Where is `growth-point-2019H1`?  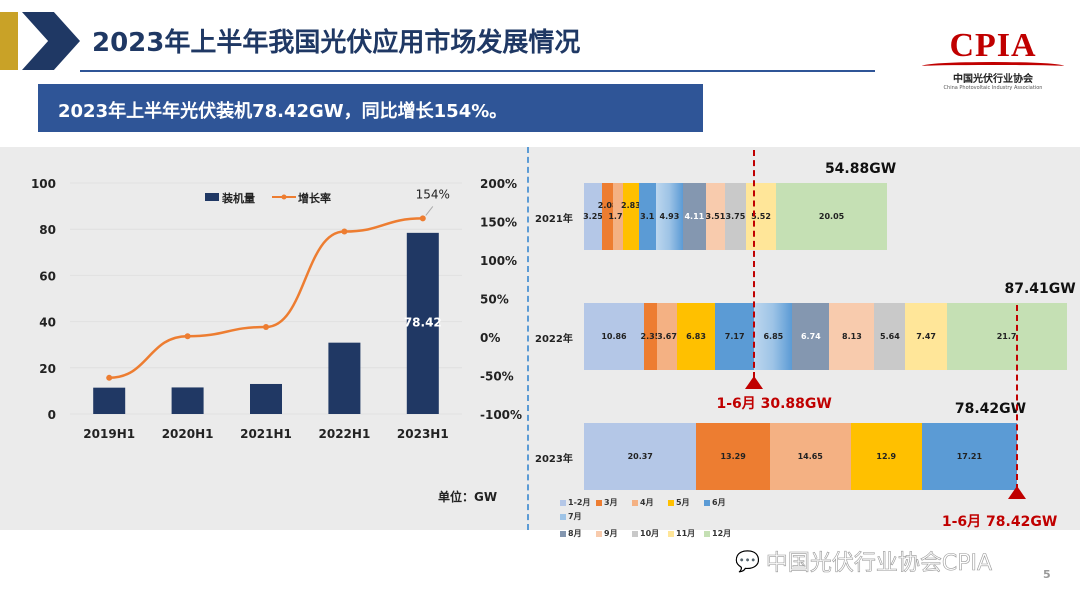 growth-point-2019H1 is located at coordinates (109, 377).